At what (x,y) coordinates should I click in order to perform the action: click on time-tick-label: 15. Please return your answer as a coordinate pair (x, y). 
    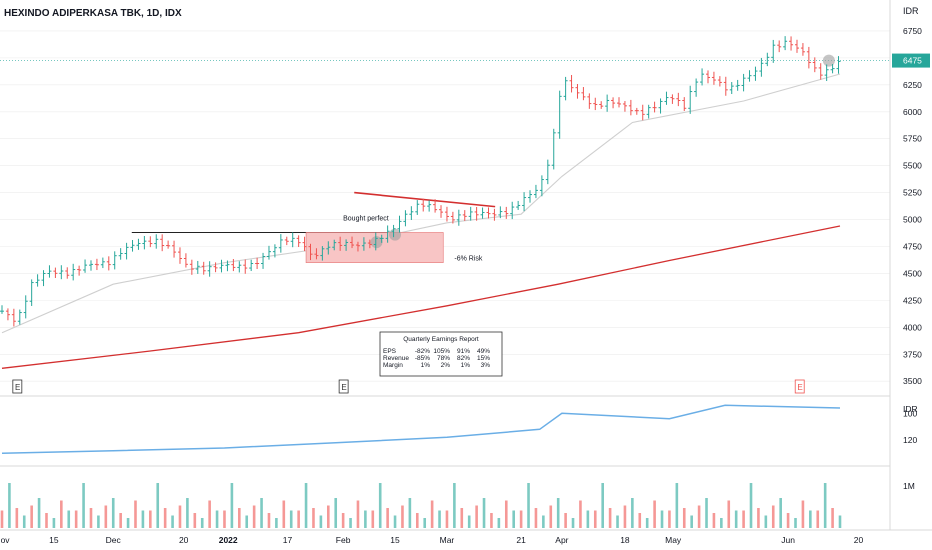
    Looking at the image, I should click on (395, 540).